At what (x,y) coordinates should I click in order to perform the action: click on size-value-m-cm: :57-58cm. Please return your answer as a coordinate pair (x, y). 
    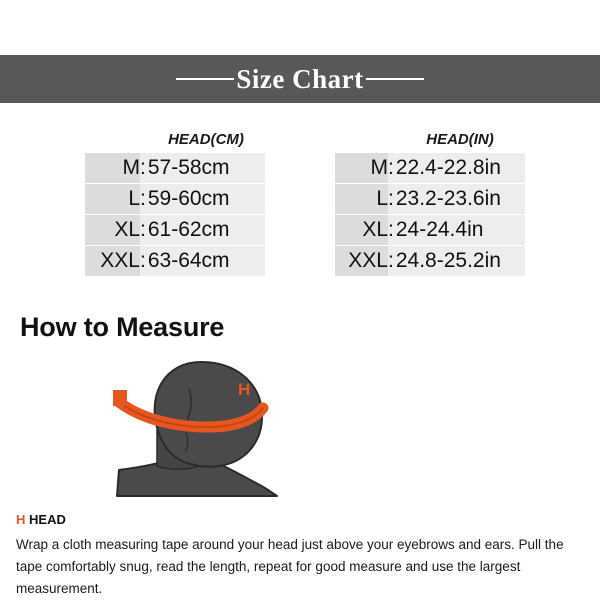
    Looking at the image, I should click on (202, 168).